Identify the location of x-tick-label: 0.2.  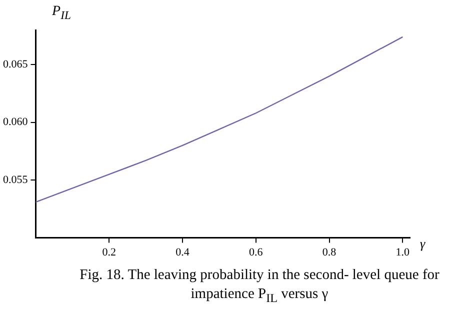
(109, 252).